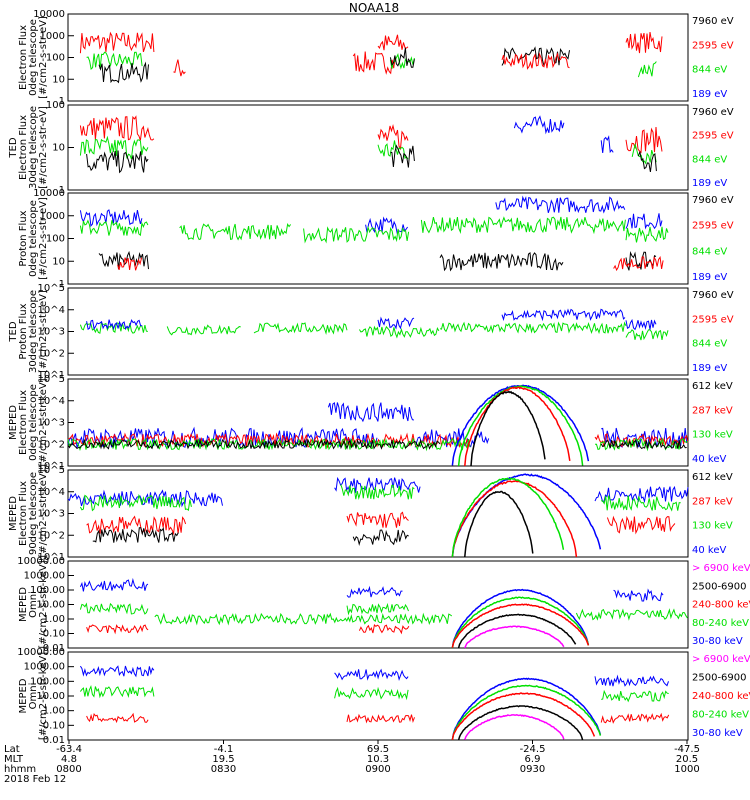 The image size is (750, 800). What do you see at coordinates (14, 759) in the screenshot?
I see `footer-row-label: MLT` at bounding box center [14, 759].